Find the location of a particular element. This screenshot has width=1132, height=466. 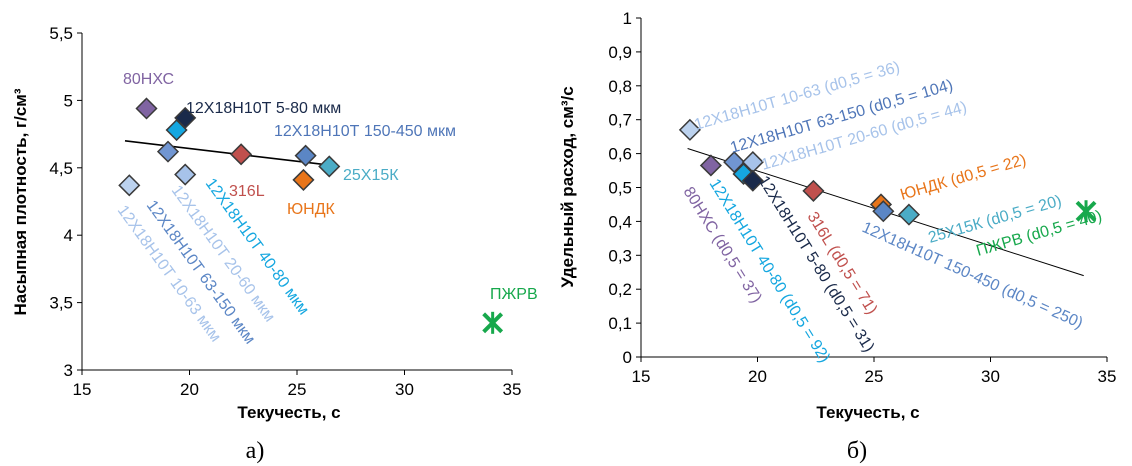

chart-b-y-label: Удельный расход, см³/с is located at coordinates (567, 186).